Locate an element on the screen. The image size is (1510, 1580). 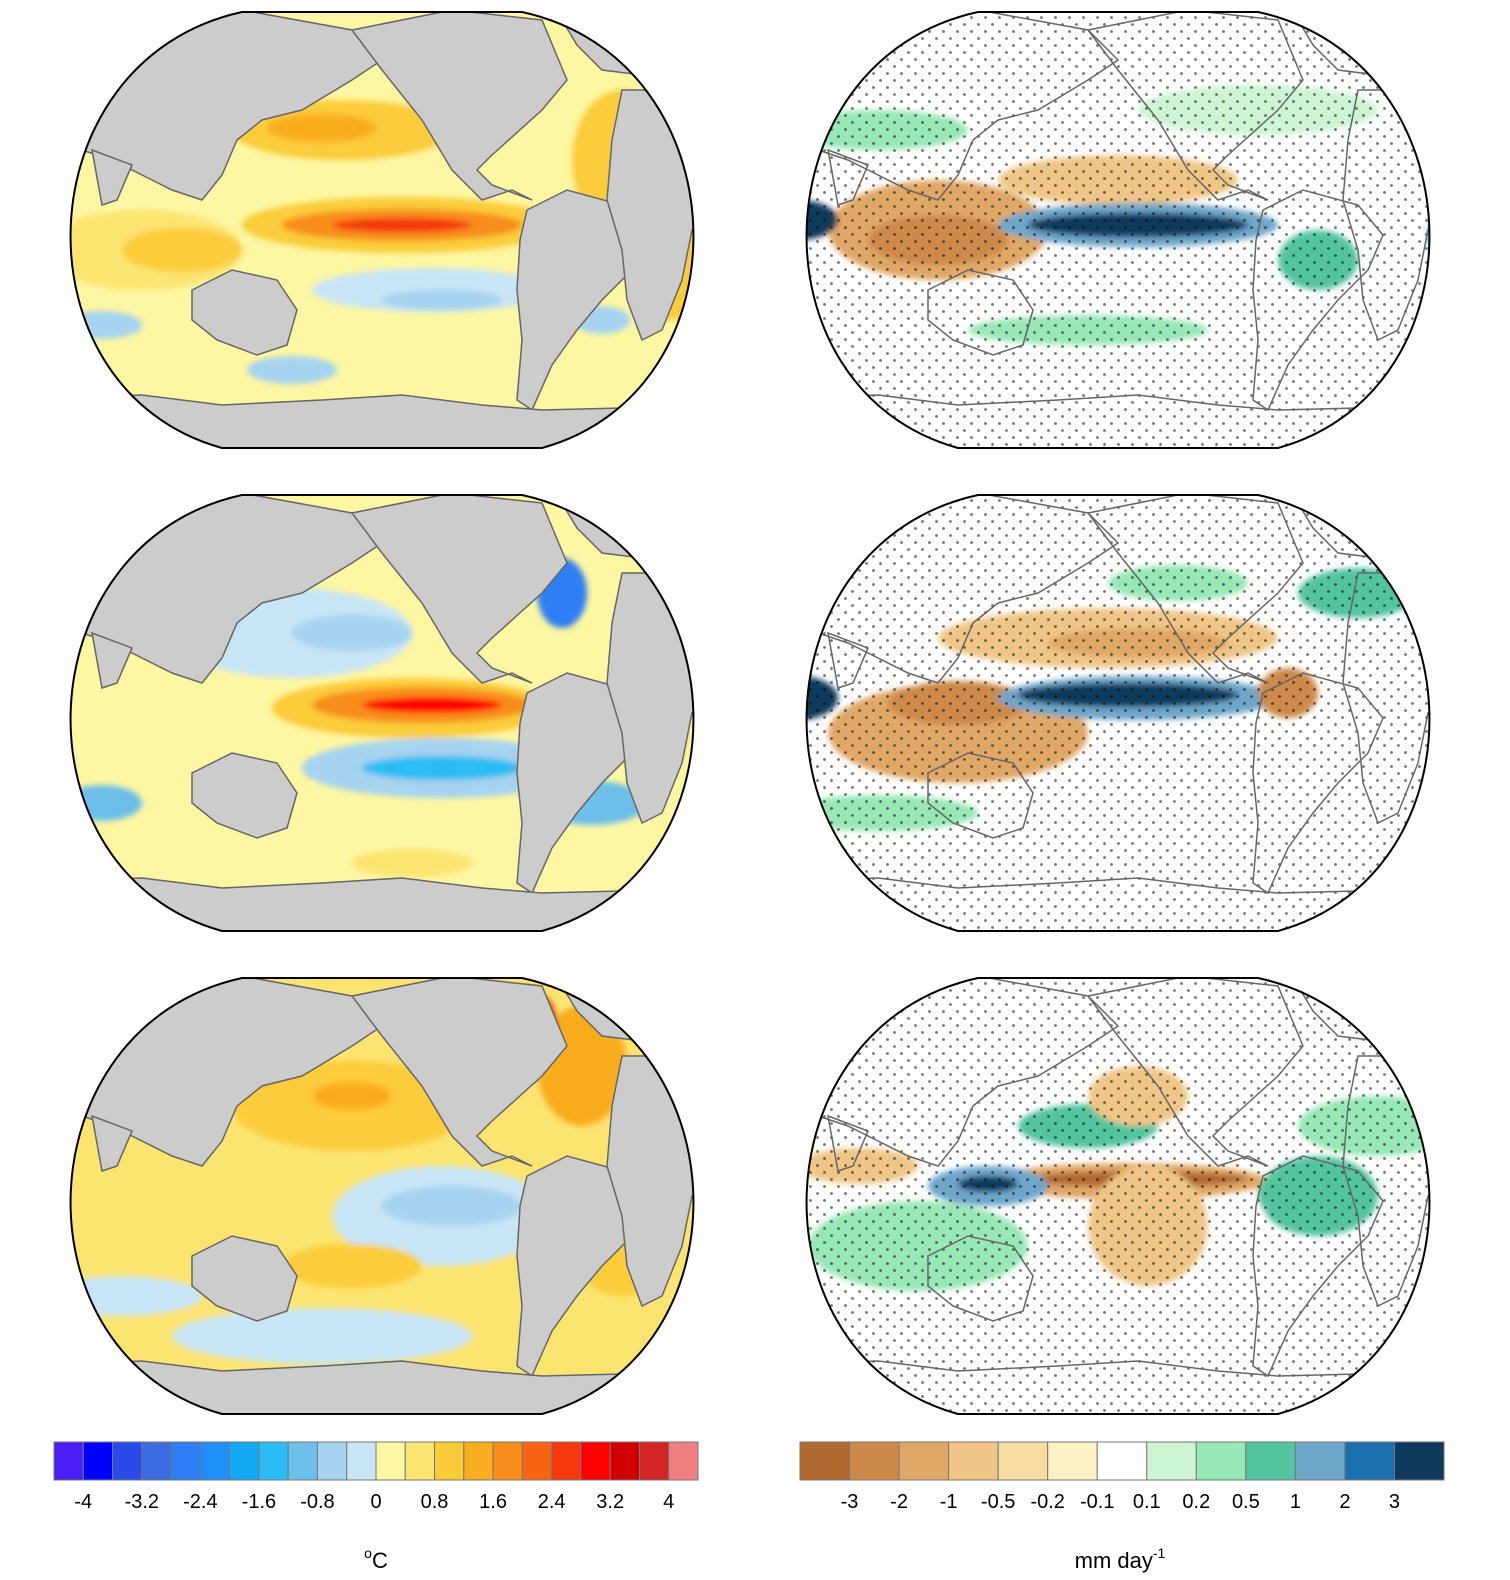
precip-tick-label: 2 is located at coordinates (1344, 1502).